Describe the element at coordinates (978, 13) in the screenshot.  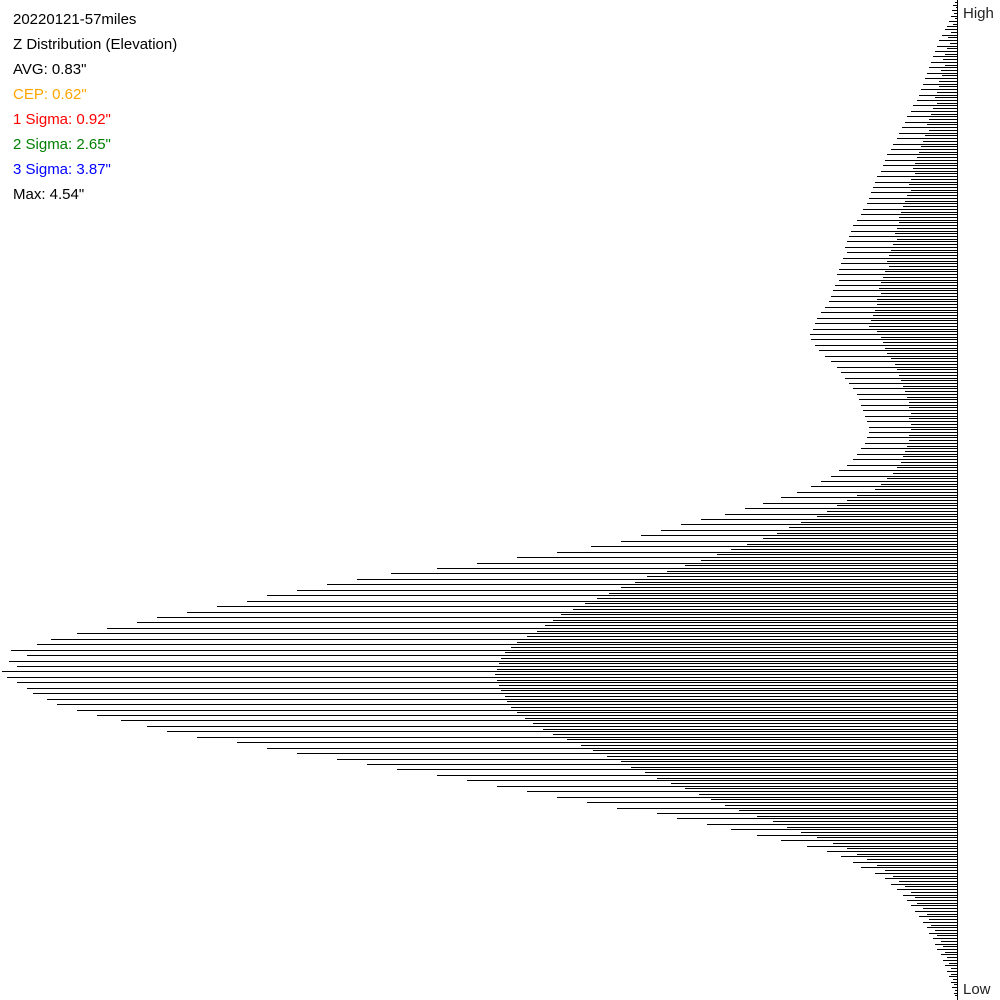
I see `axis-label-high: High` at that location.